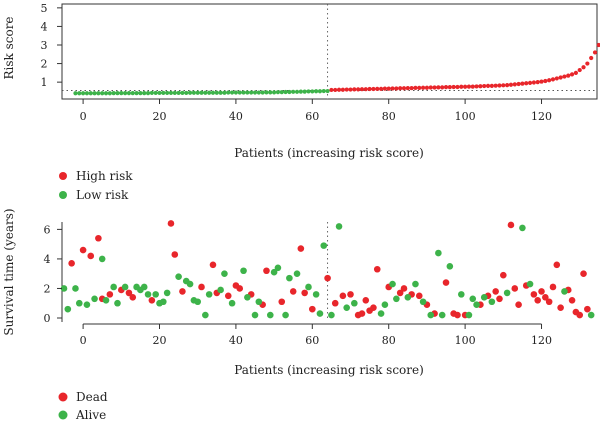  Describe the element at coordinates (541, 116) in the screenshot. I see `x-tick-label: 120` at that location.